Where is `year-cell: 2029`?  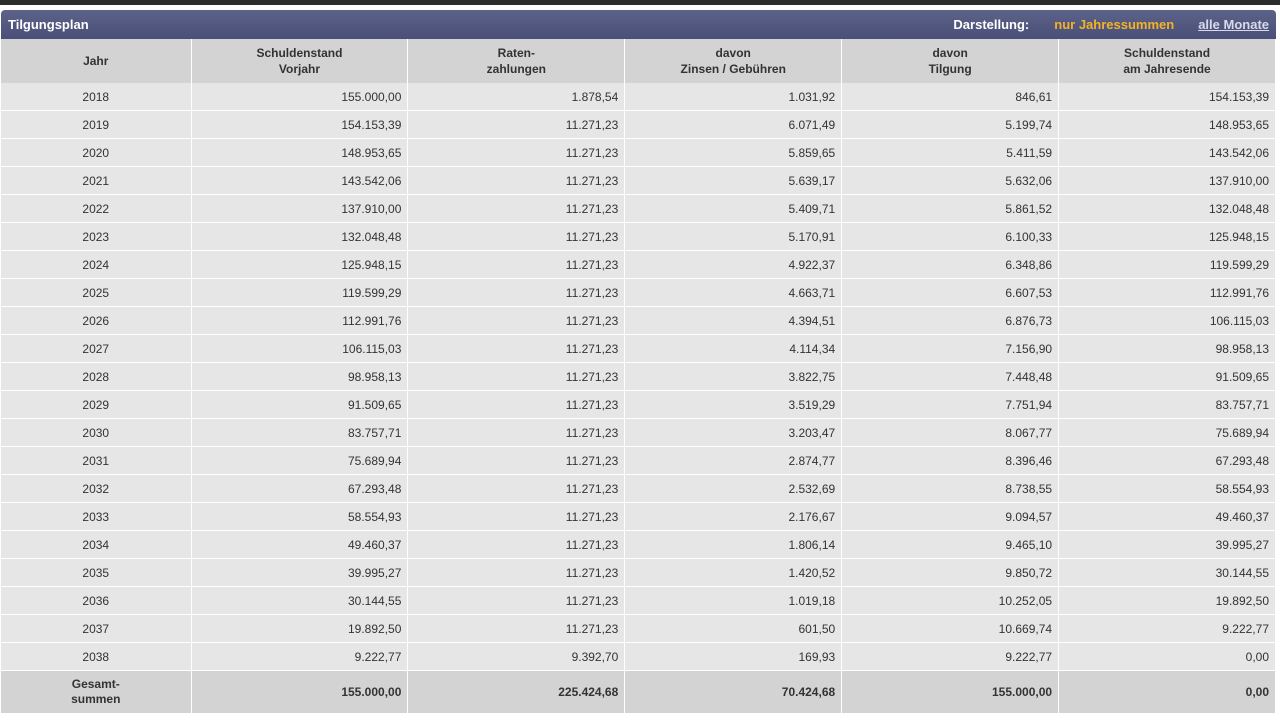
year-cell: 2029 is located at coordinates (96, 404).